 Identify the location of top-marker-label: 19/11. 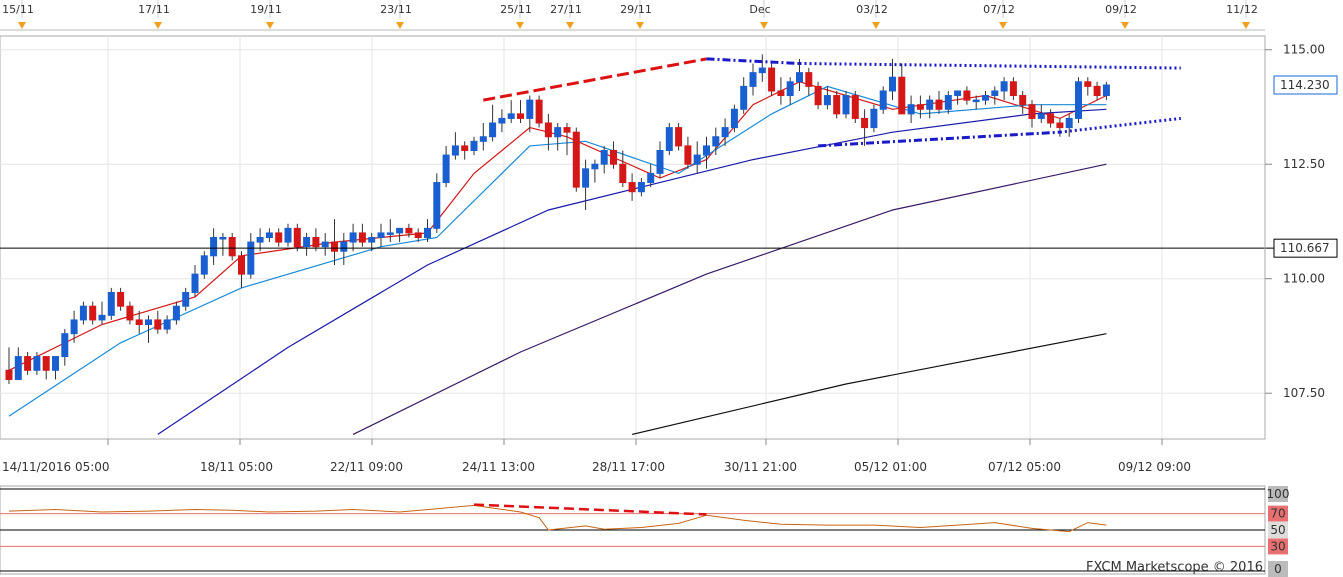
(266, 9).